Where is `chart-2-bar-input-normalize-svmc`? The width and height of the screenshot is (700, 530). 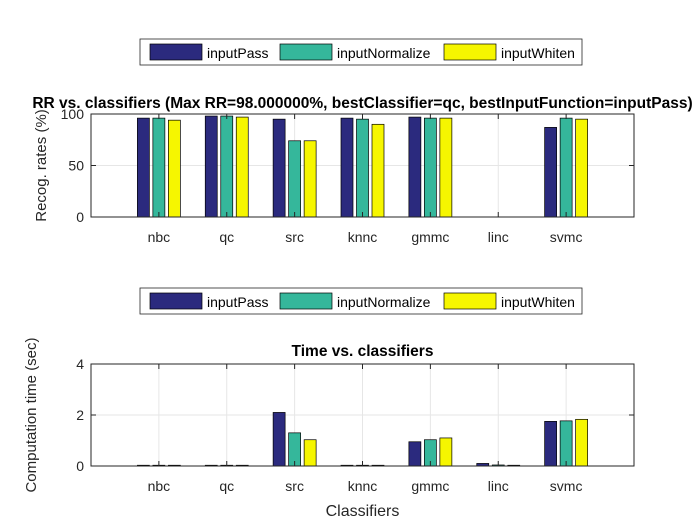
chart-2-bar-input-normalize-svmc is located at coordinates (566, 443).